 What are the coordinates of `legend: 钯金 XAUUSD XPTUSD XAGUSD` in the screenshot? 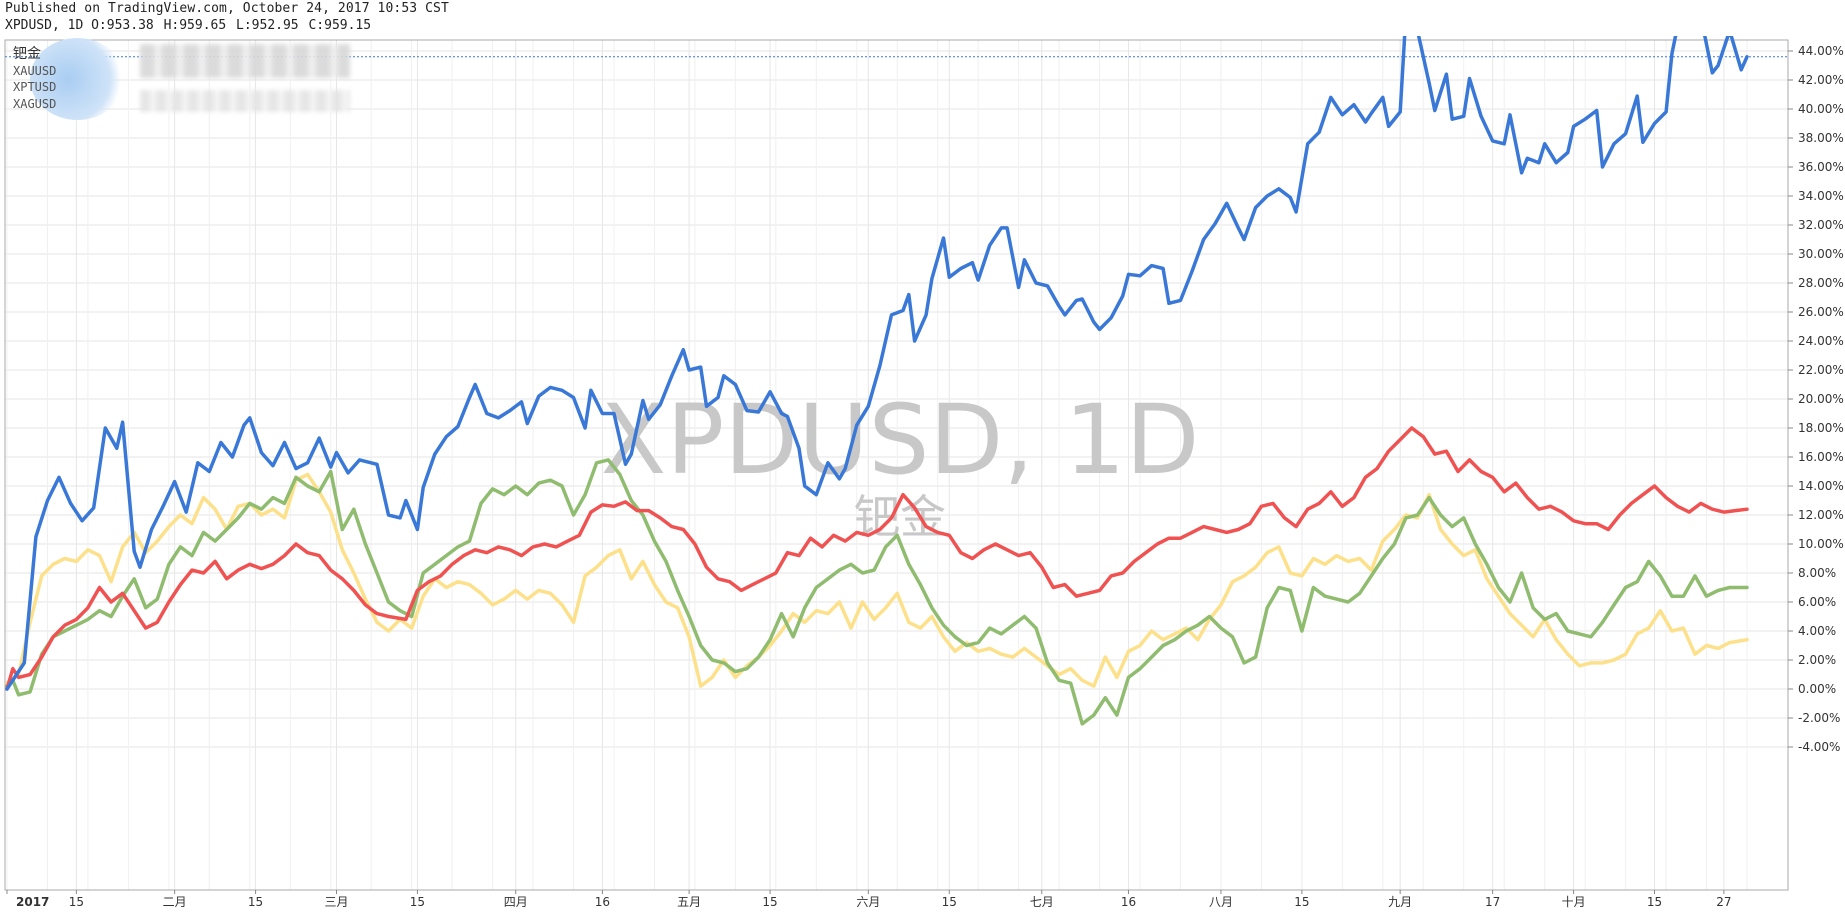 It's located at (34, 79).